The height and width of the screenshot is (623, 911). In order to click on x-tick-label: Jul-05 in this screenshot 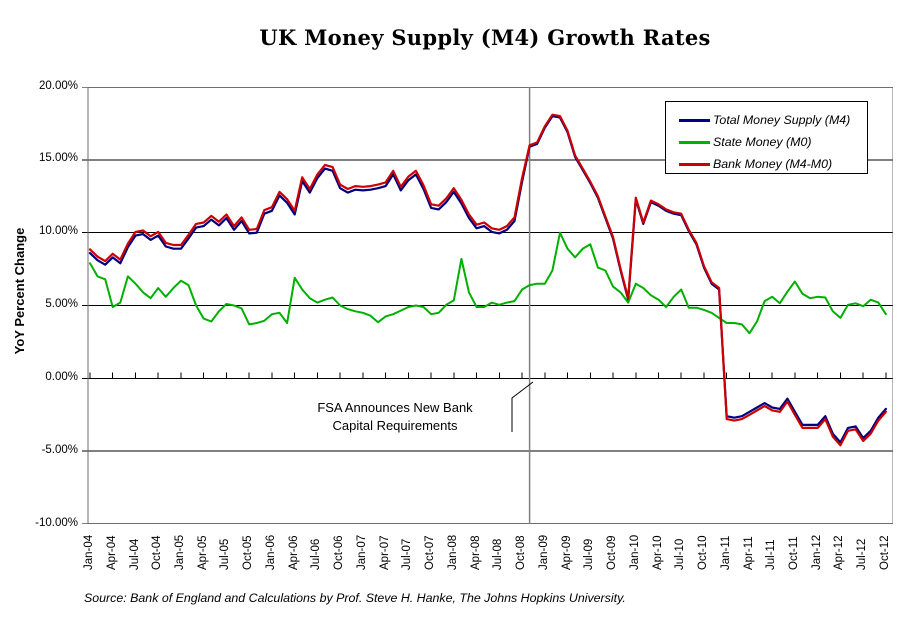, I will do `click(225, 554)`.